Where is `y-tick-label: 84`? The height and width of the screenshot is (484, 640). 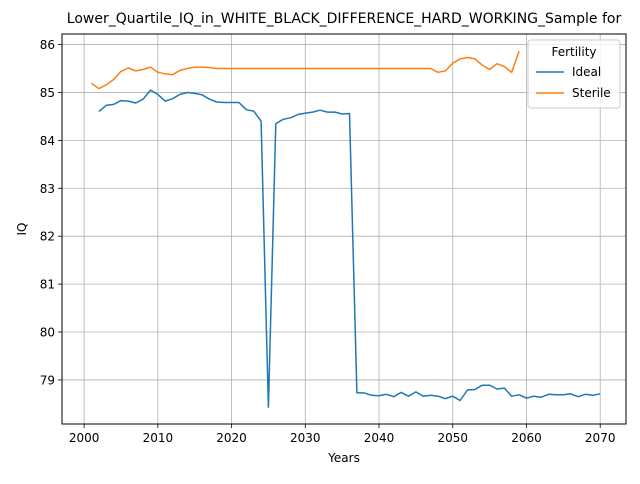 y-tick-label: 84 is located at coordinates (47, 141).